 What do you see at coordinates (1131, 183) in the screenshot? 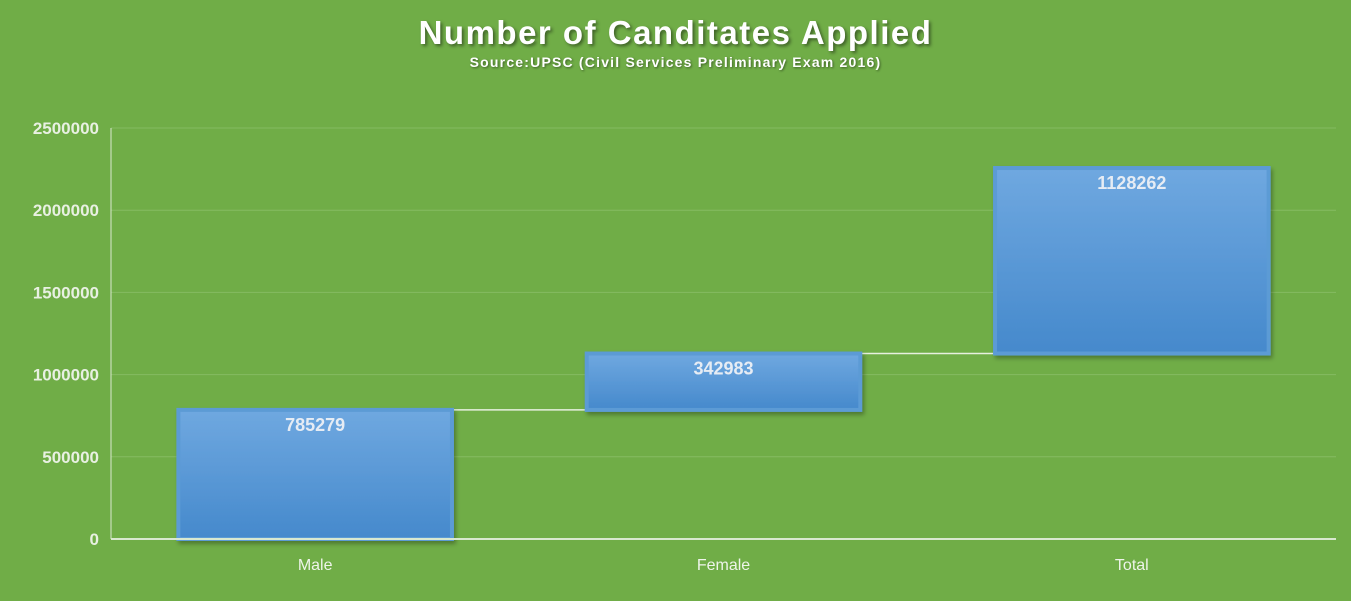
I see `data-label: 1128262` at bounding box center [1131, 183].